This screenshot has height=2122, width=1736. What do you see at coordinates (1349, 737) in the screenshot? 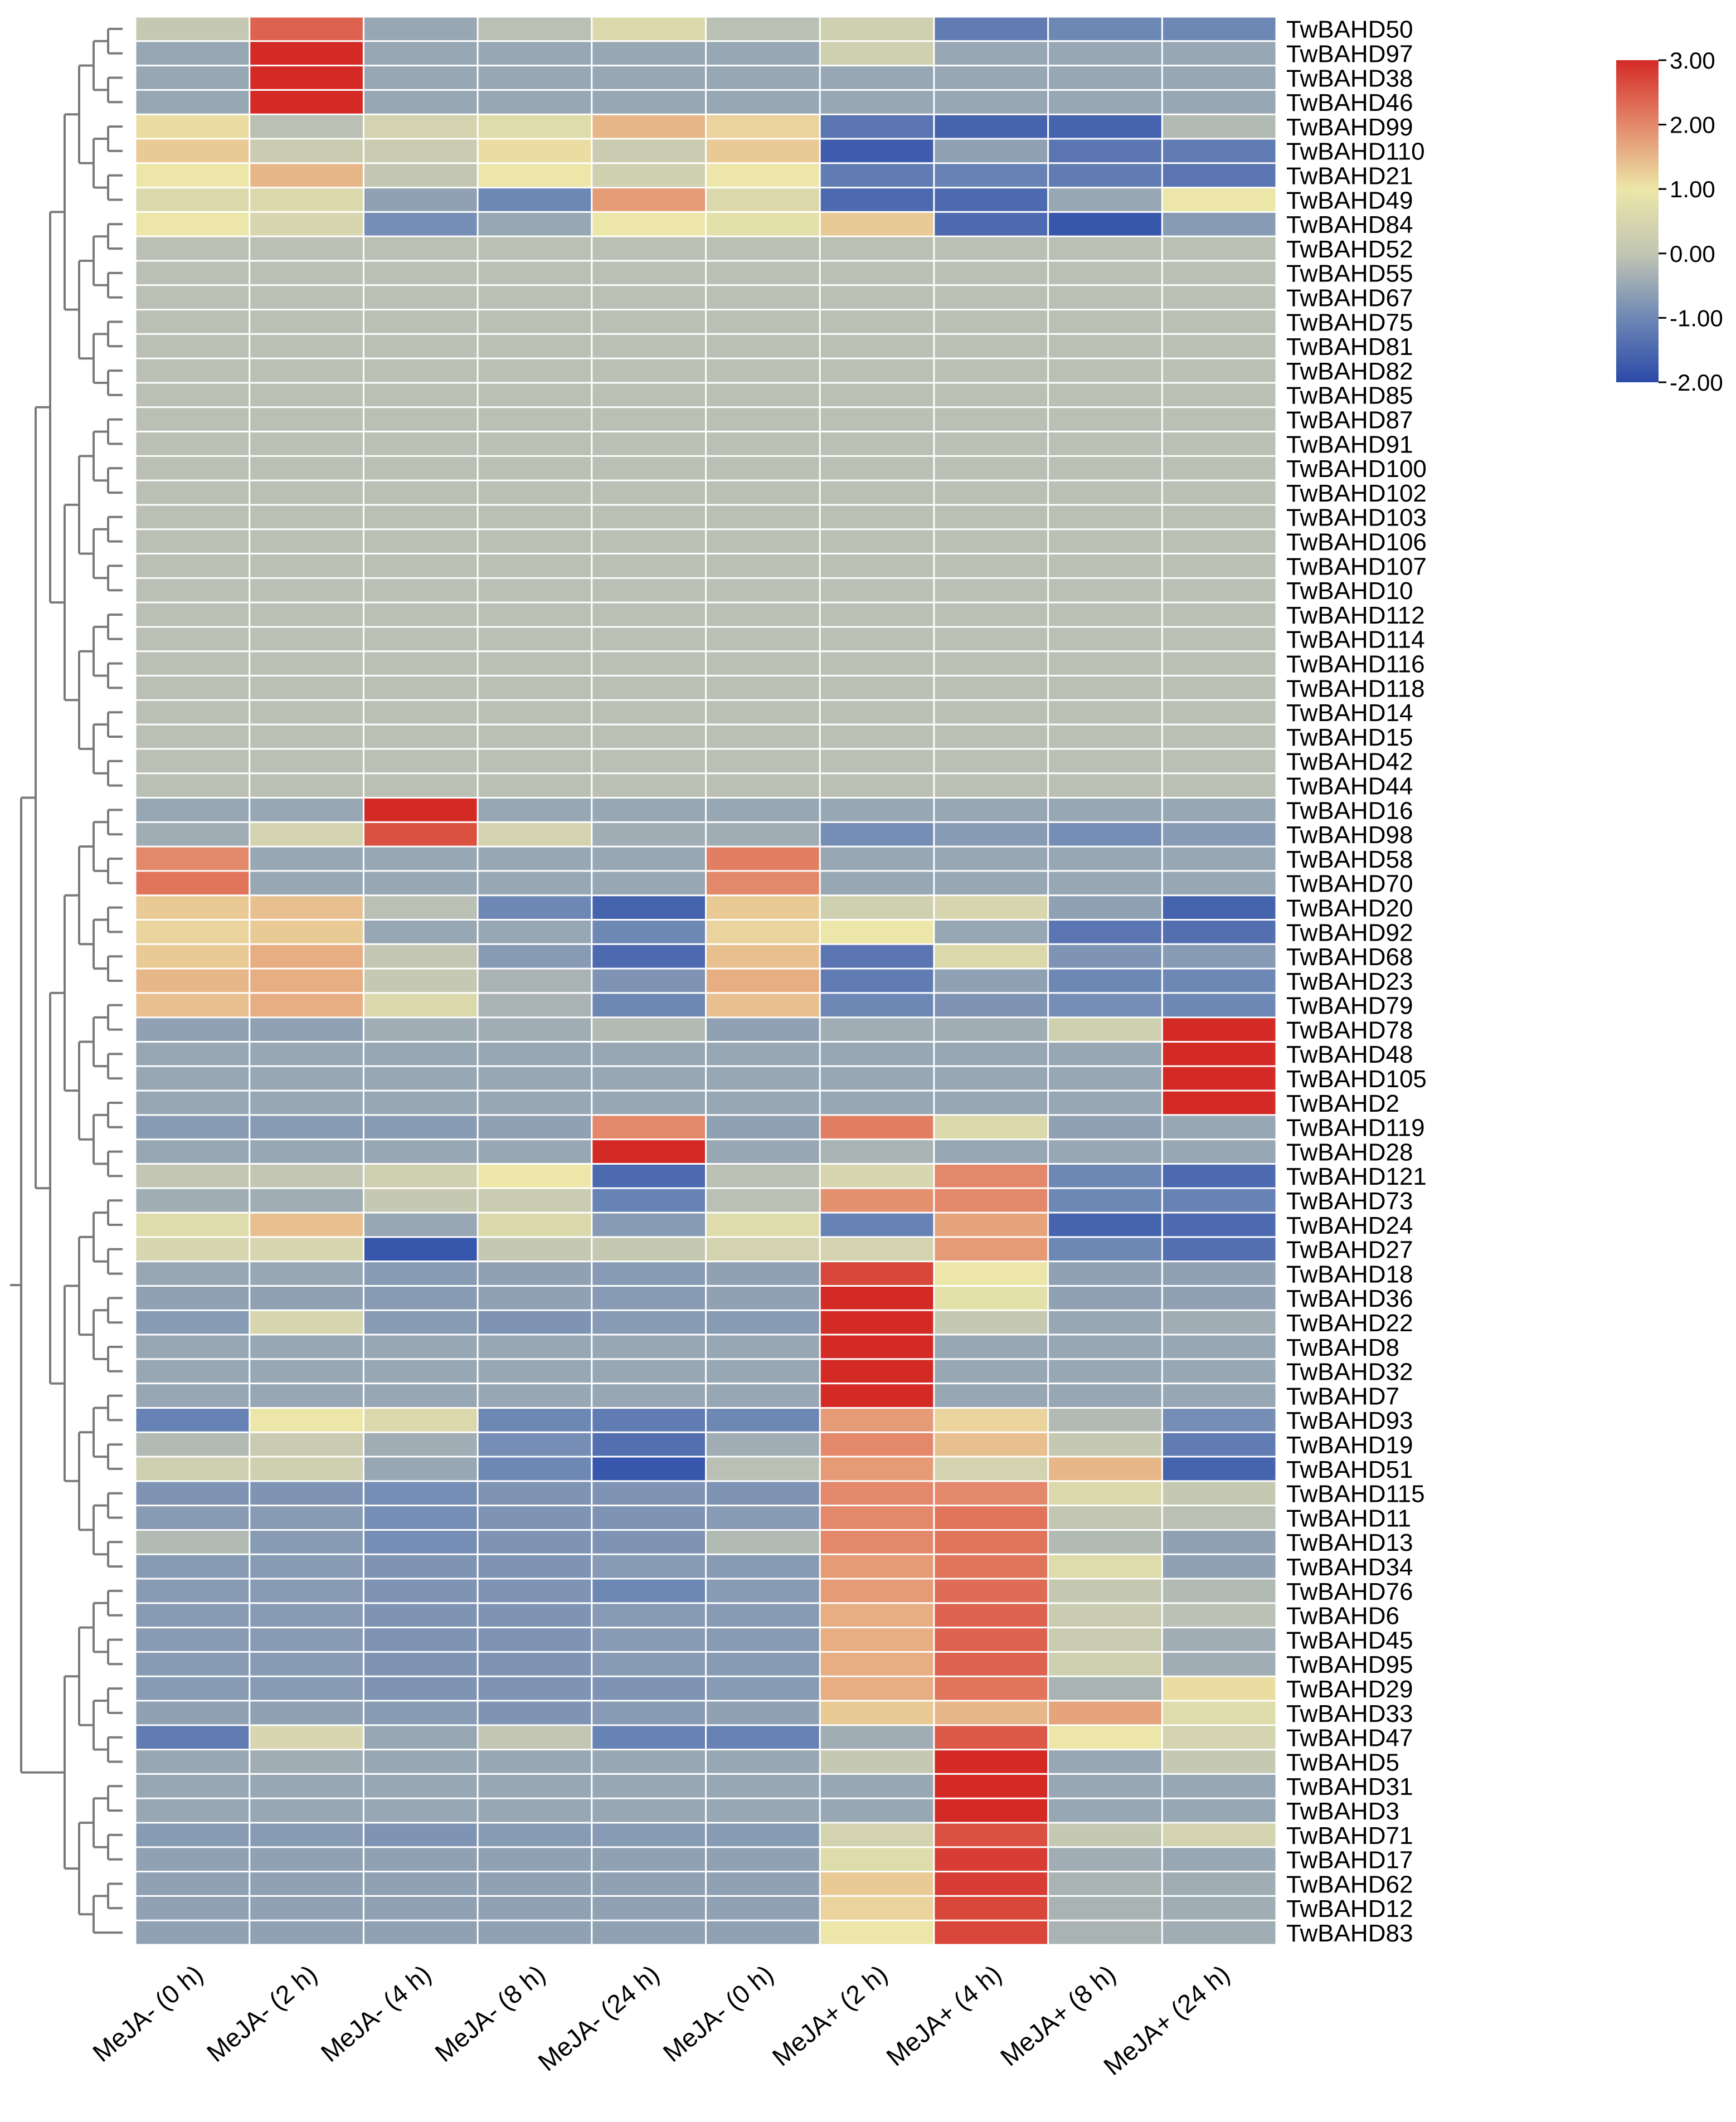
I see `row-label: TwBAHD15` at bounding box center [1349, 737].